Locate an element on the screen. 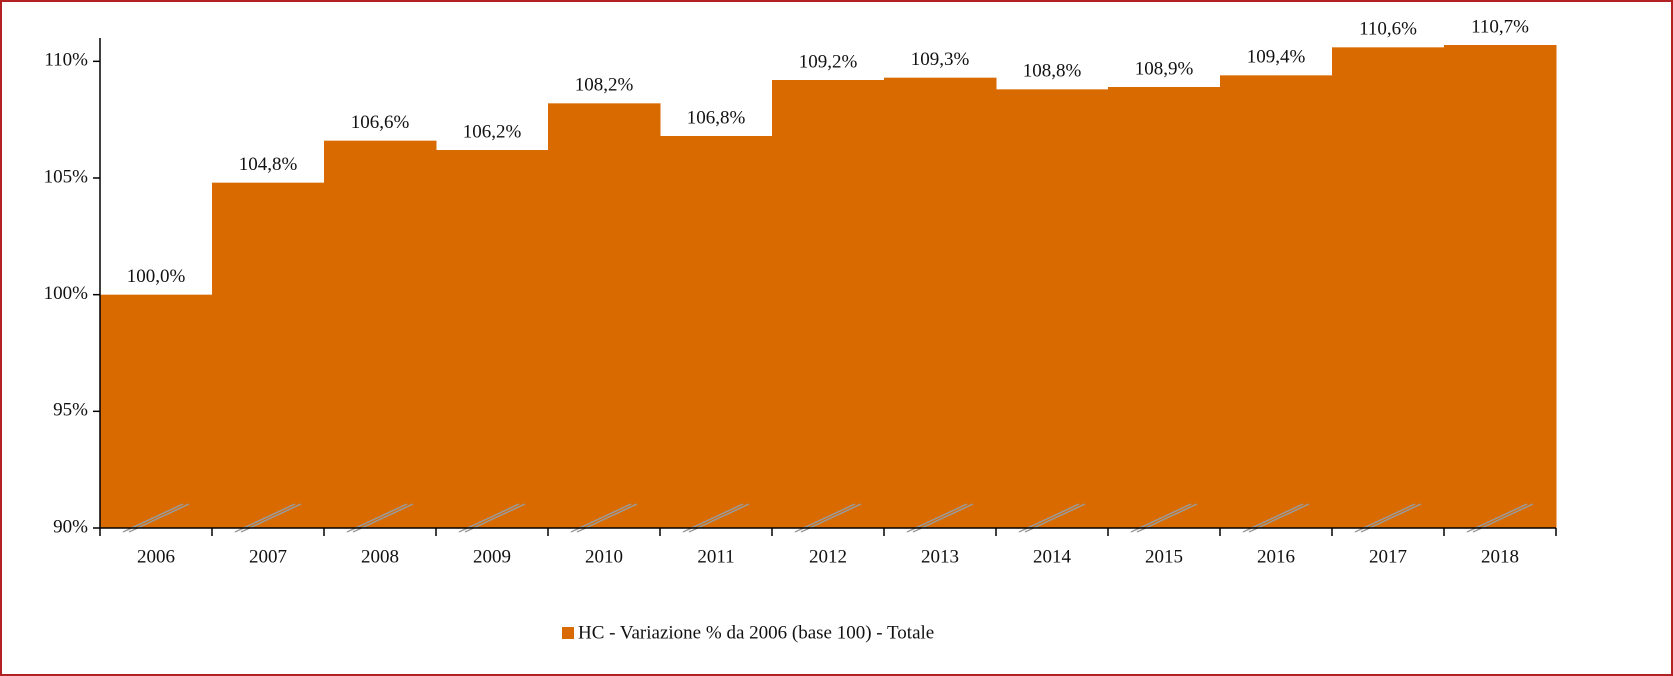 This screenshot has height=676, width=1673. x-tick-label: 2009 is located at coordinates (492, 556).